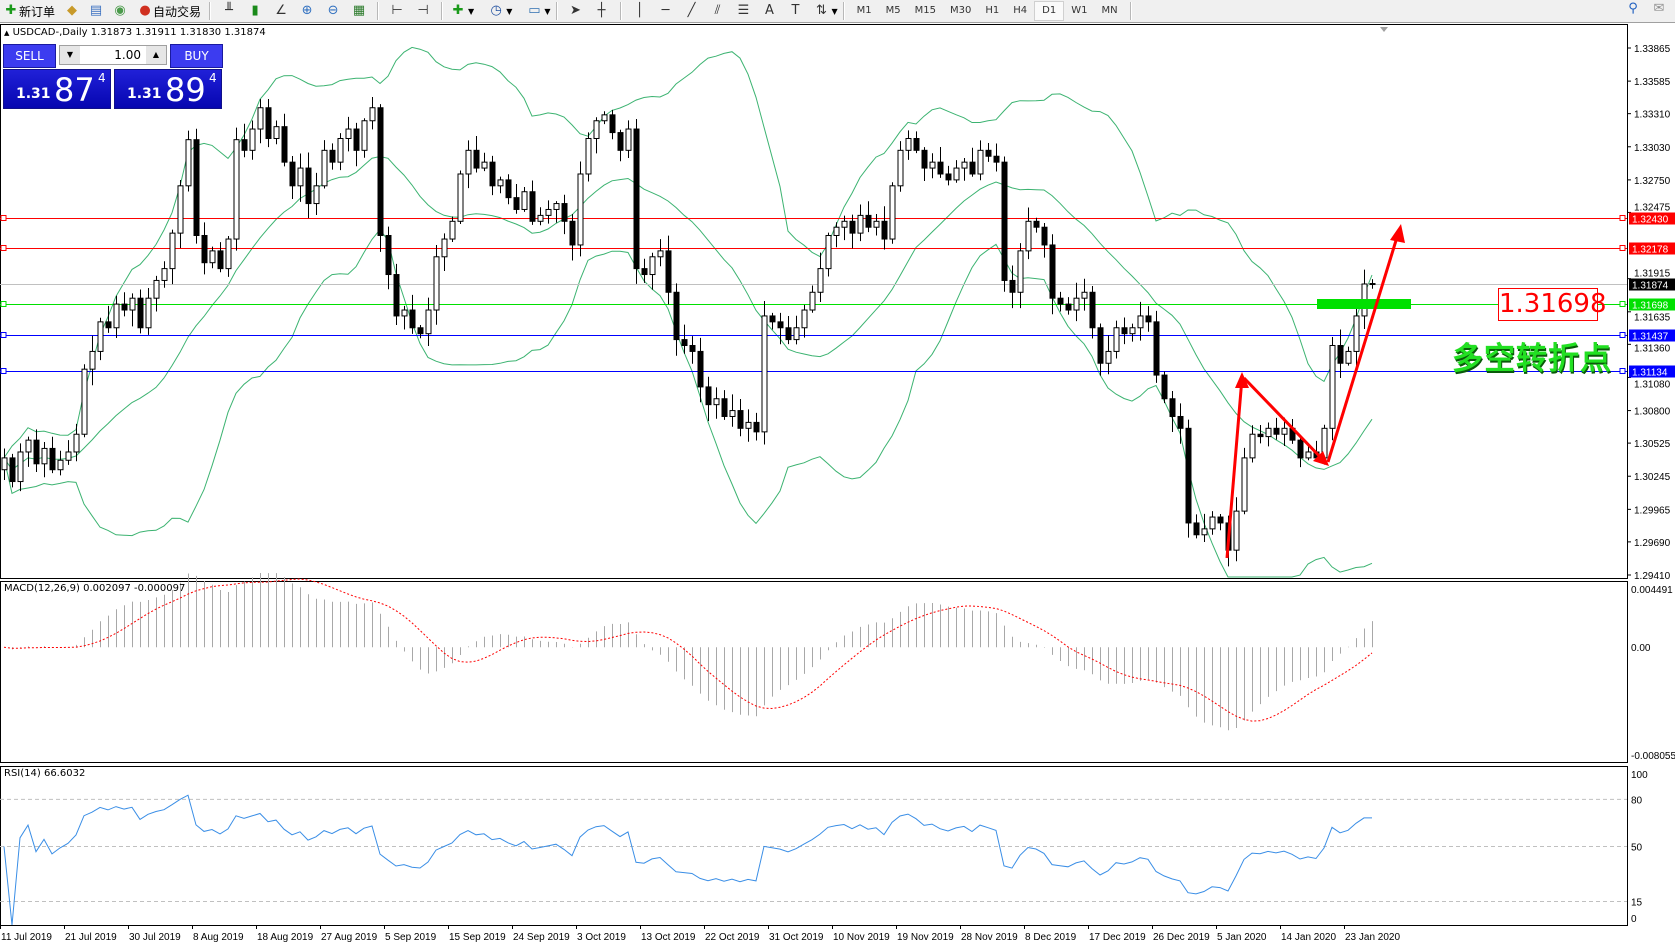  What do you see at coordinates (1234, 468) in the screenshot?
I see `arrow-up-leg` at bounding box center [1234, 468].